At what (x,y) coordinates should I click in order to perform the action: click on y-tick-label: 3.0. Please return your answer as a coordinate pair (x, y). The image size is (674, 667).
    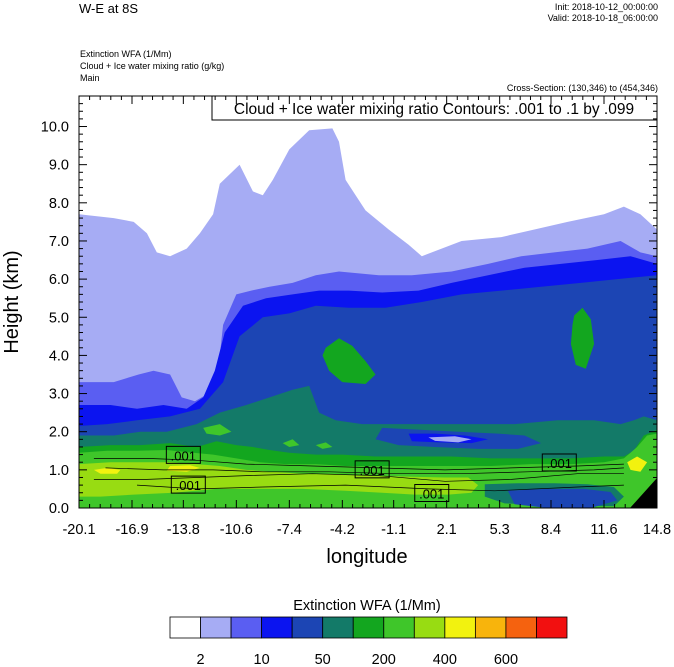
    Looking at the image, I should click on (59, 395).